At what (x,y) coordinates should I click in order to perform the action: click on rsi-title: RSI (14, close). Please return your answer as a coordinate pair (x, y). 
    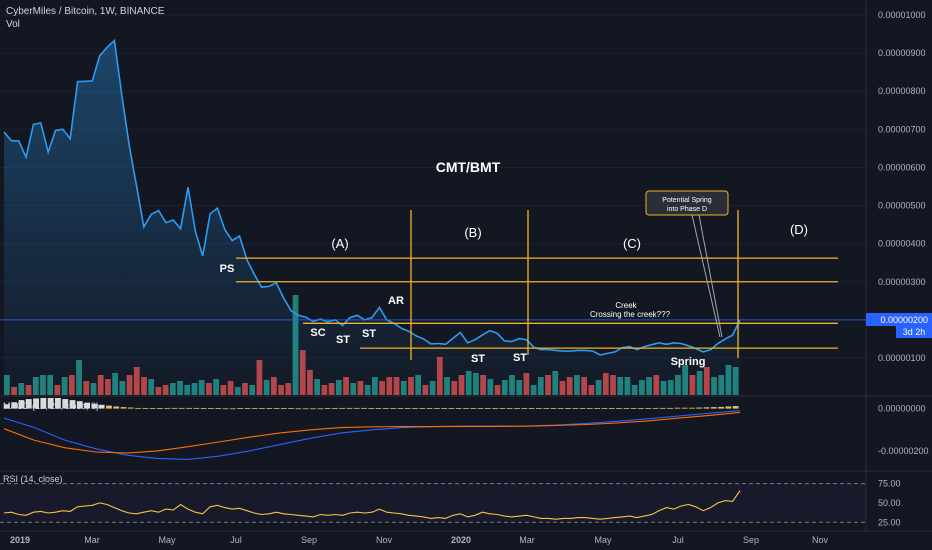
    Looking at the image, I should click on (33, 479).